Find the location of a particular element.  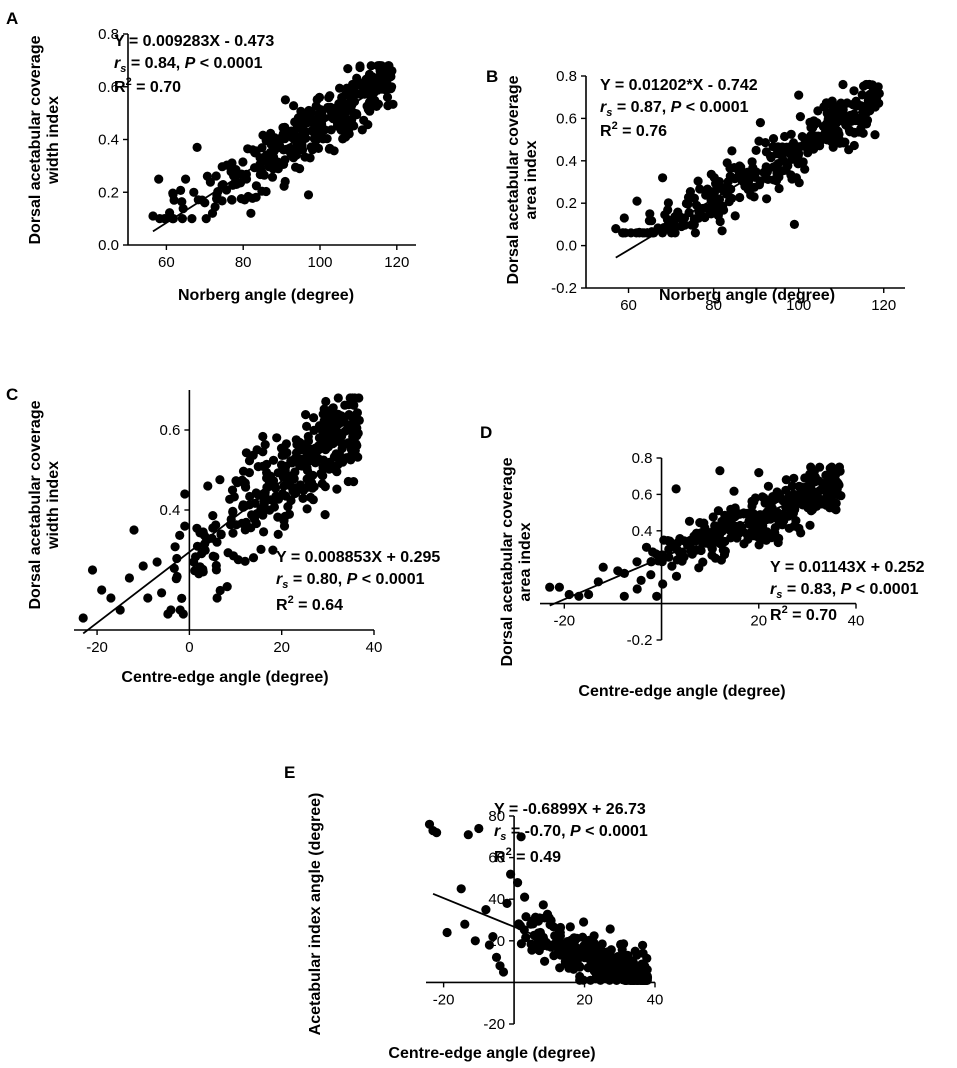

panel-c-r2: R2 = 0.64 is located at coordinates (309, 604).